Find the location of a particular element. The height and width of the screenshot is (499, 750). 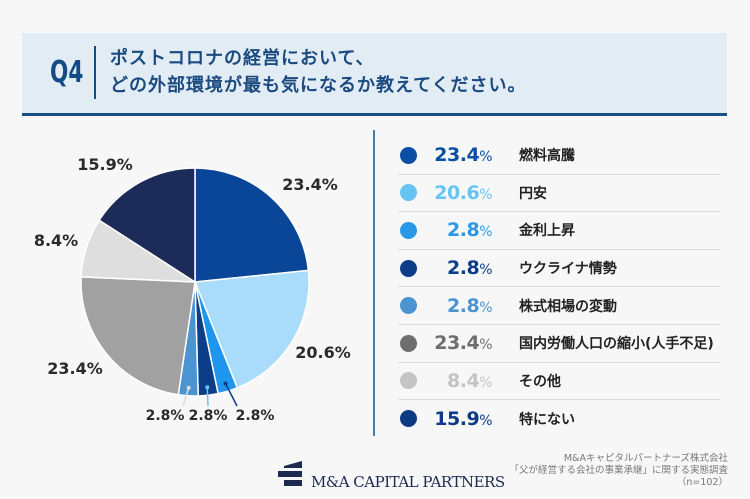

legend-label: 円安 is located at coordinates (533, 193).